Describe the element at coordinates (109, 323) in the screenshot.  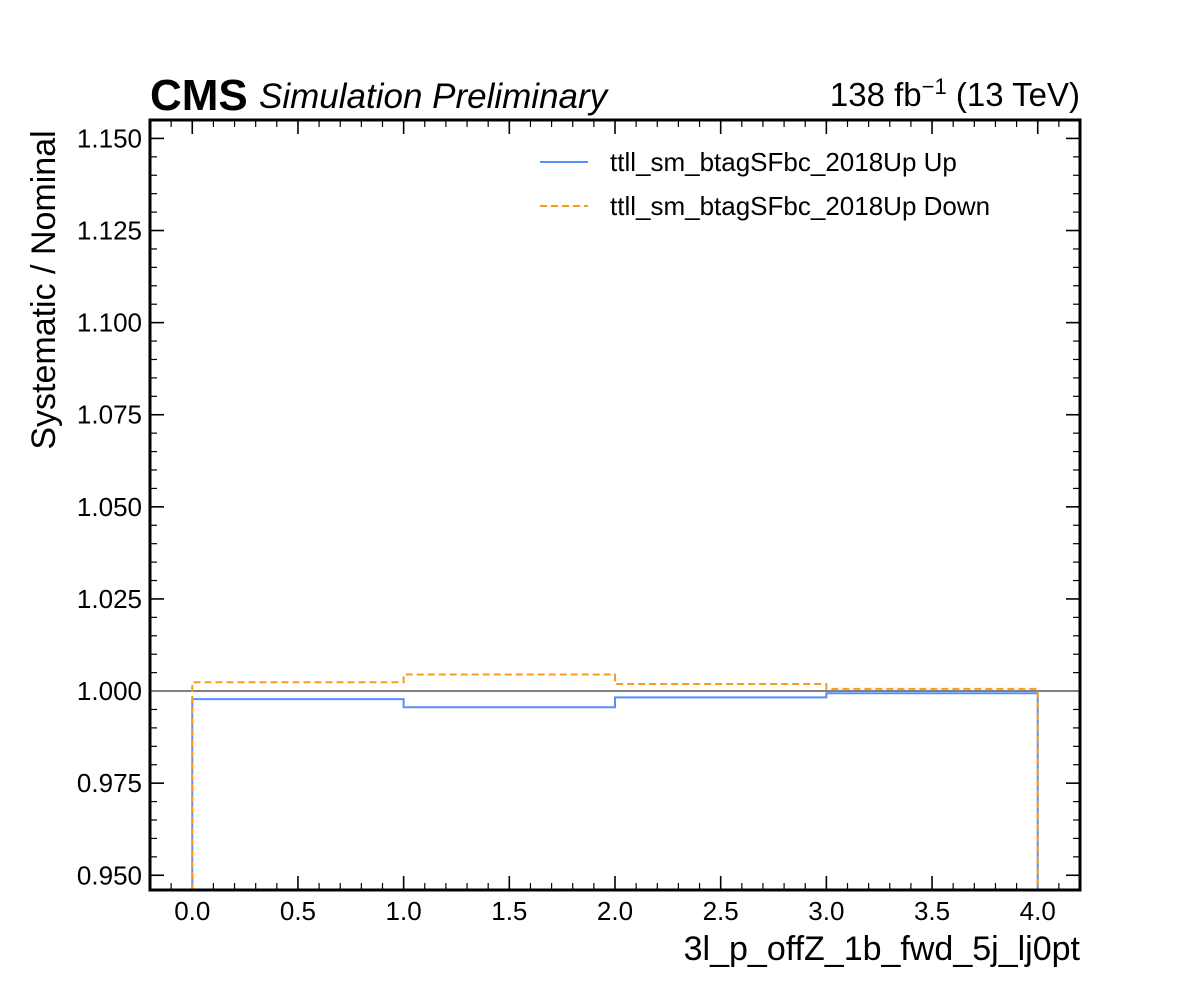
I see `y-tick-label: 1.100` at that location.